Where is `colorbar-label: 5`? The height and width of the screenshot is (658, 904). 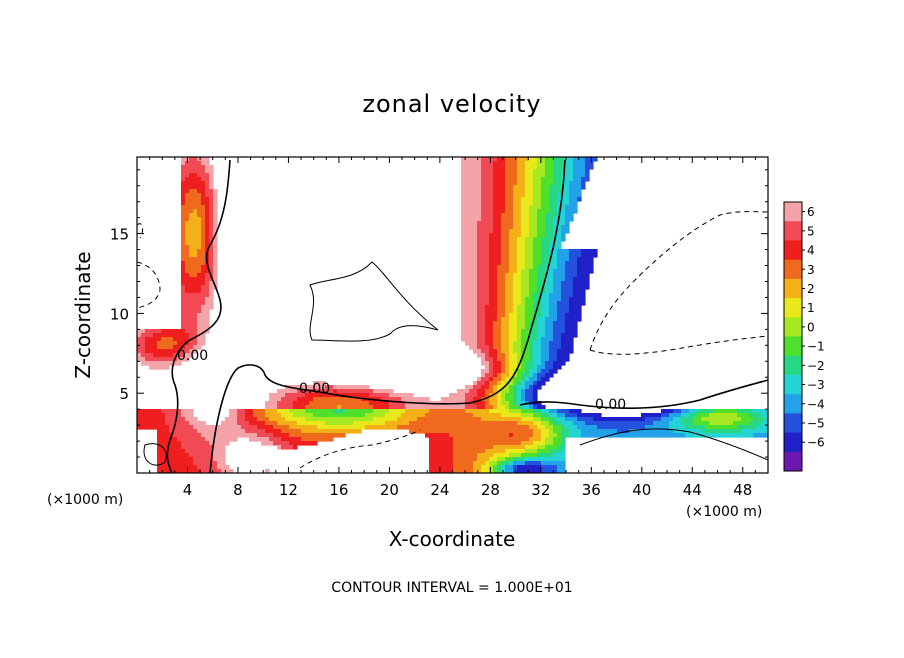 colorbar-label: 5 is located at coordinates (811, 231).